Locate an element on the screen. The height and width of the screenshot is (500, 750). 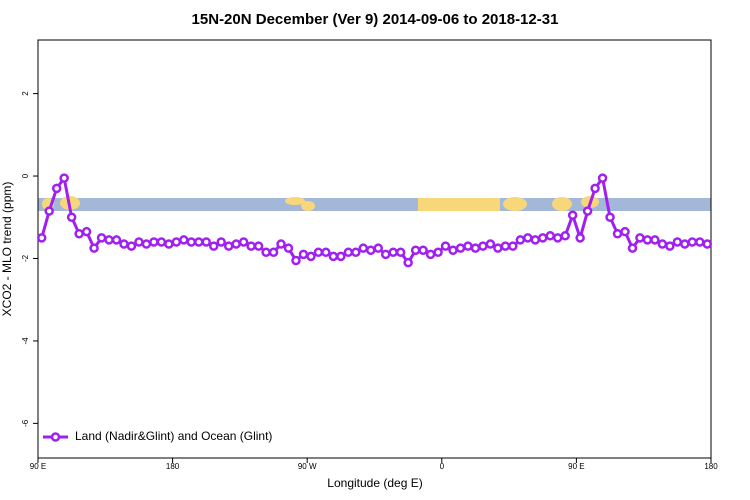
legend-marker is located at coordinates (55, 437).